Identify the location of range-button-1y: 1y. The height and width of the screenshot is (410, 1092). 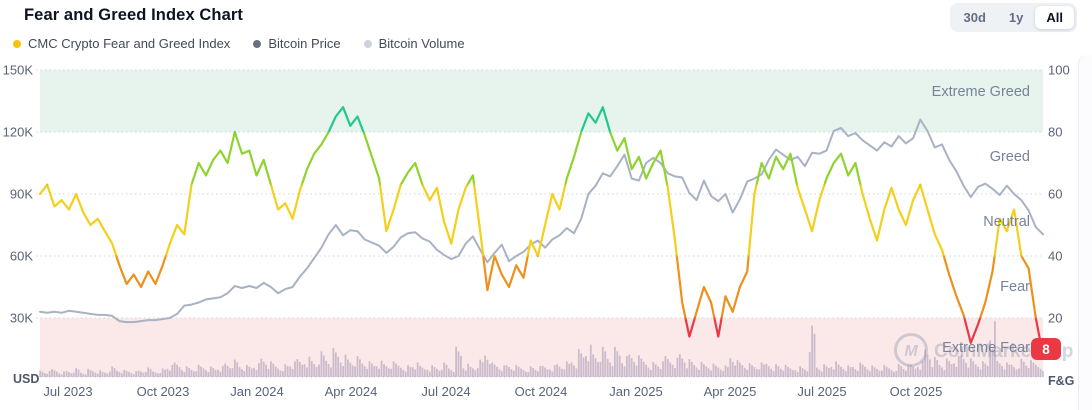
(1016, 17).